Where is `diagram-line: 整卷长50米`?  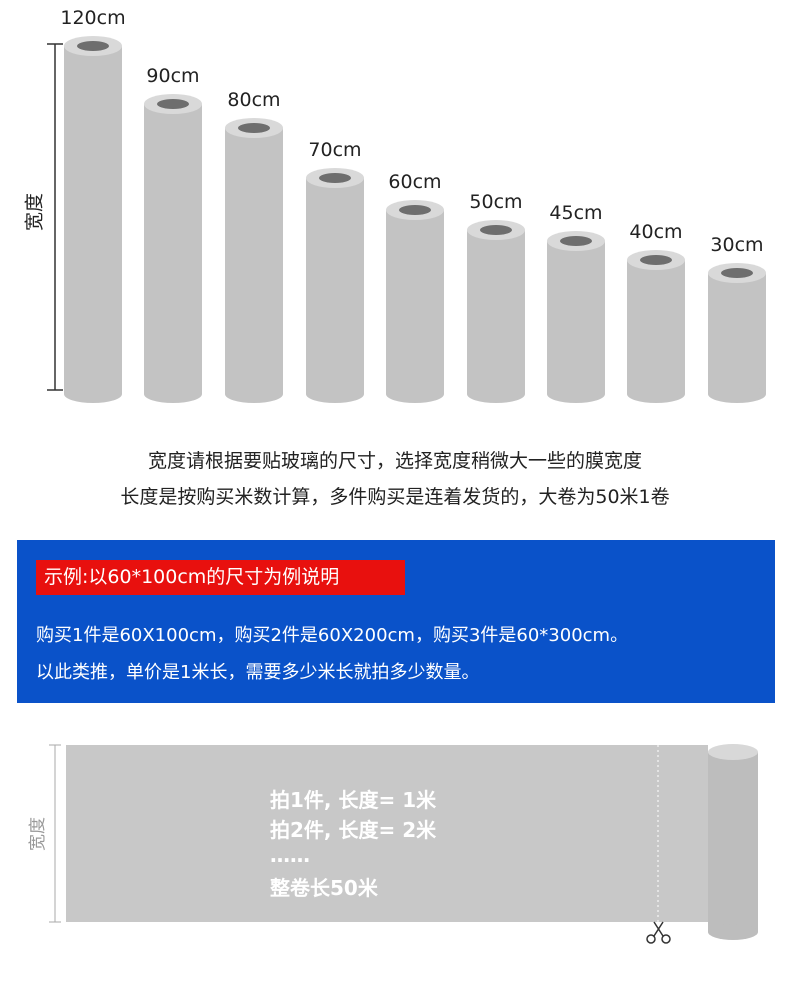 diagram-line: 整卷长50米 is located at coordinates (324, 888).